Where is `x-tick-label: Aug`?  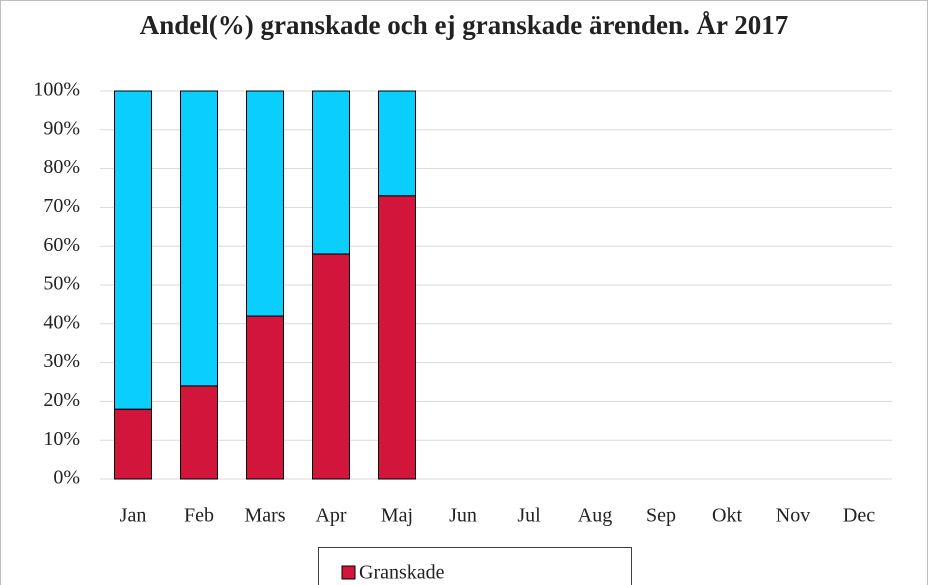 x-tick-label: Aug is located at coordinates (595, 516).